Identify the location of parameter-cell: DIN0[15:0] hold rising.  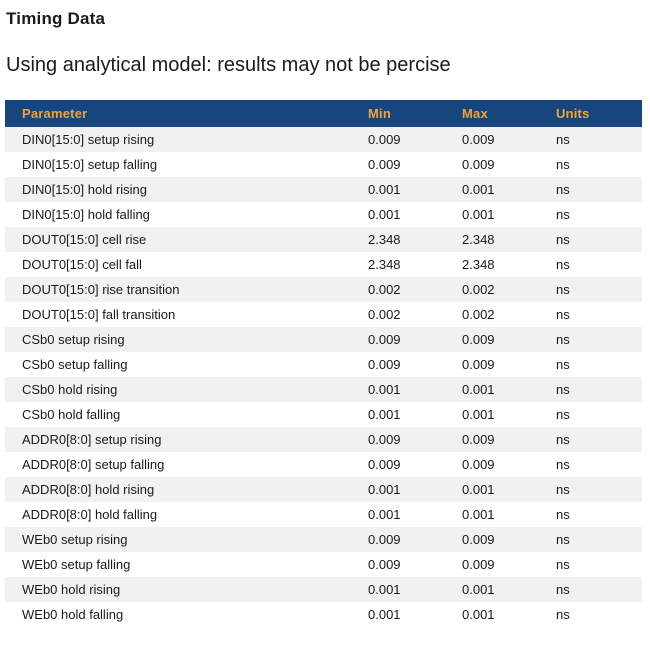
(85, 189).